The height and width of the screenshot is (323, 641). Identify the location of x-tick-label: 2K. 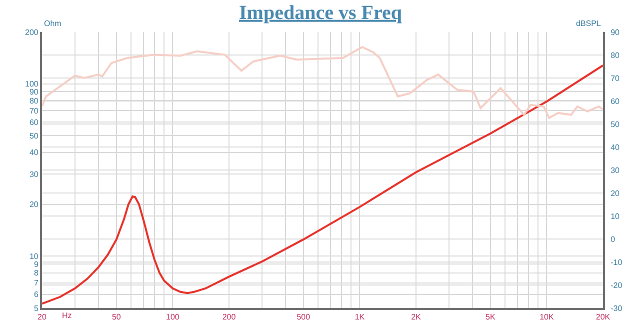
(416, 317).